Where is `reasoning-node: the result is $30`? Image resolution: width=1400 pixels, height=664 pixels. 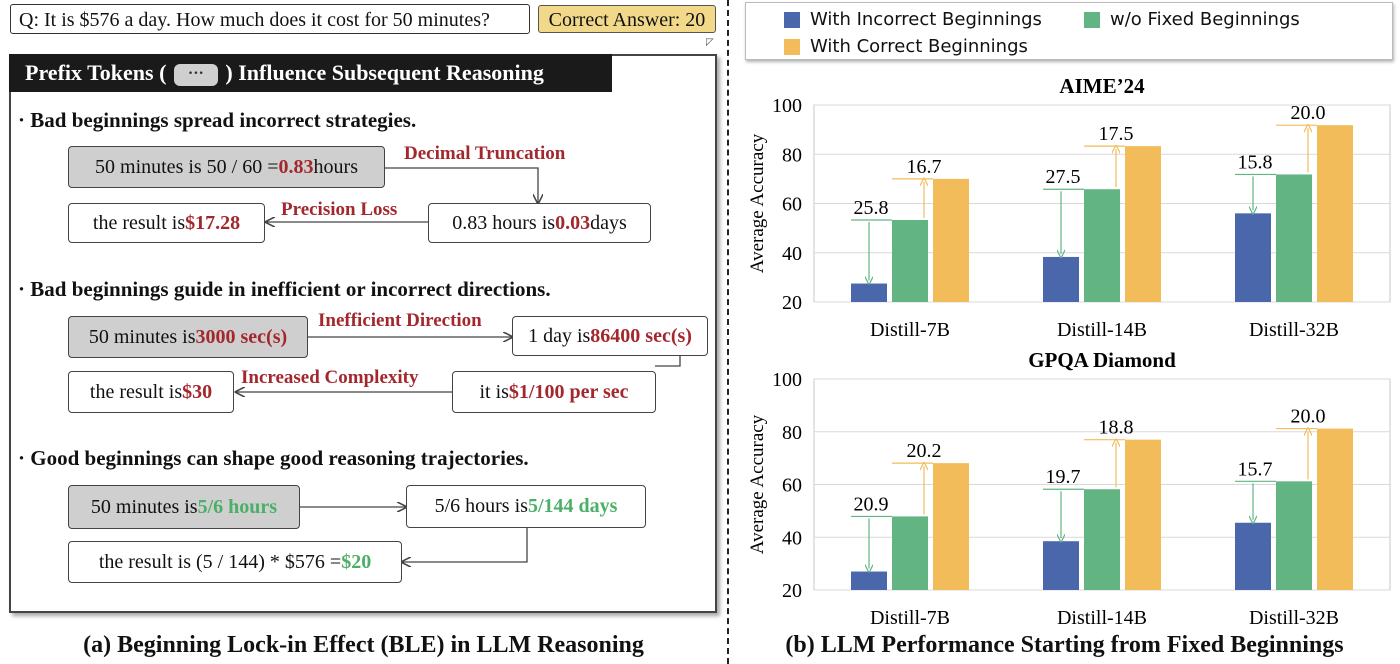
reasoning-node: the result is $30 is located at coordinates (151, 392).